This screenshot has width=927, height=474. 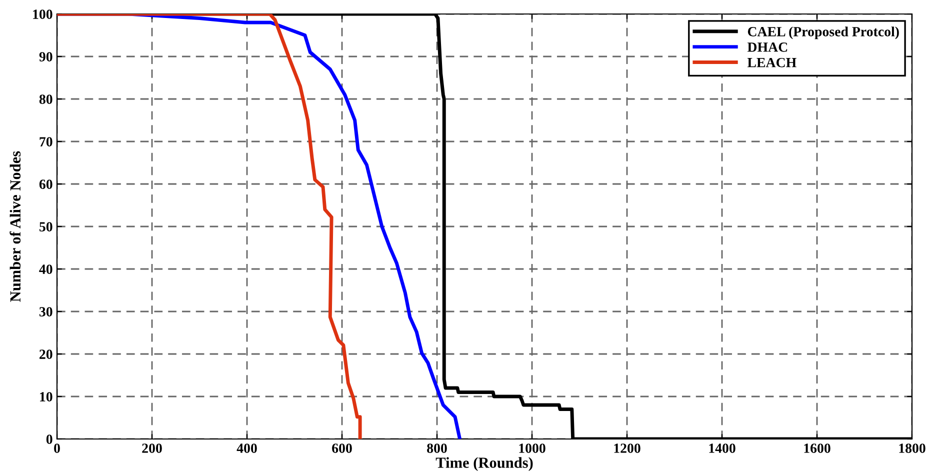 What do you see at coordinates (771, 63) in the screenshot?
I see `legend-label: LEACH` at bounding box center [771, 63].